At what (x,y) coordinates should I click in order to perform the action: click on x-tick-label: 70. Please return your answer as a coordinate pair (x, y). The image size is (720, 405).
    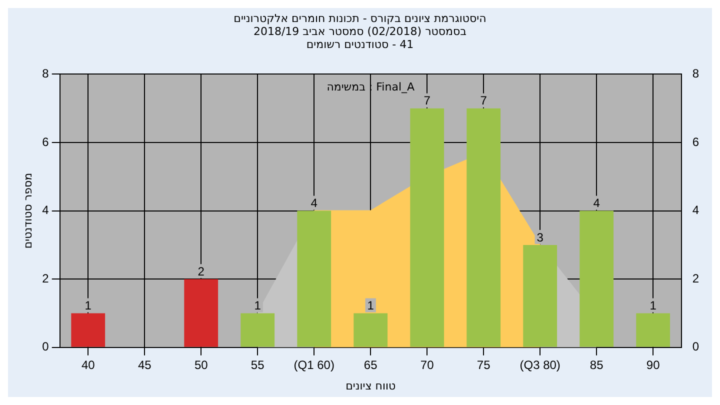
    Looking at the image, I should click on (427, 365).